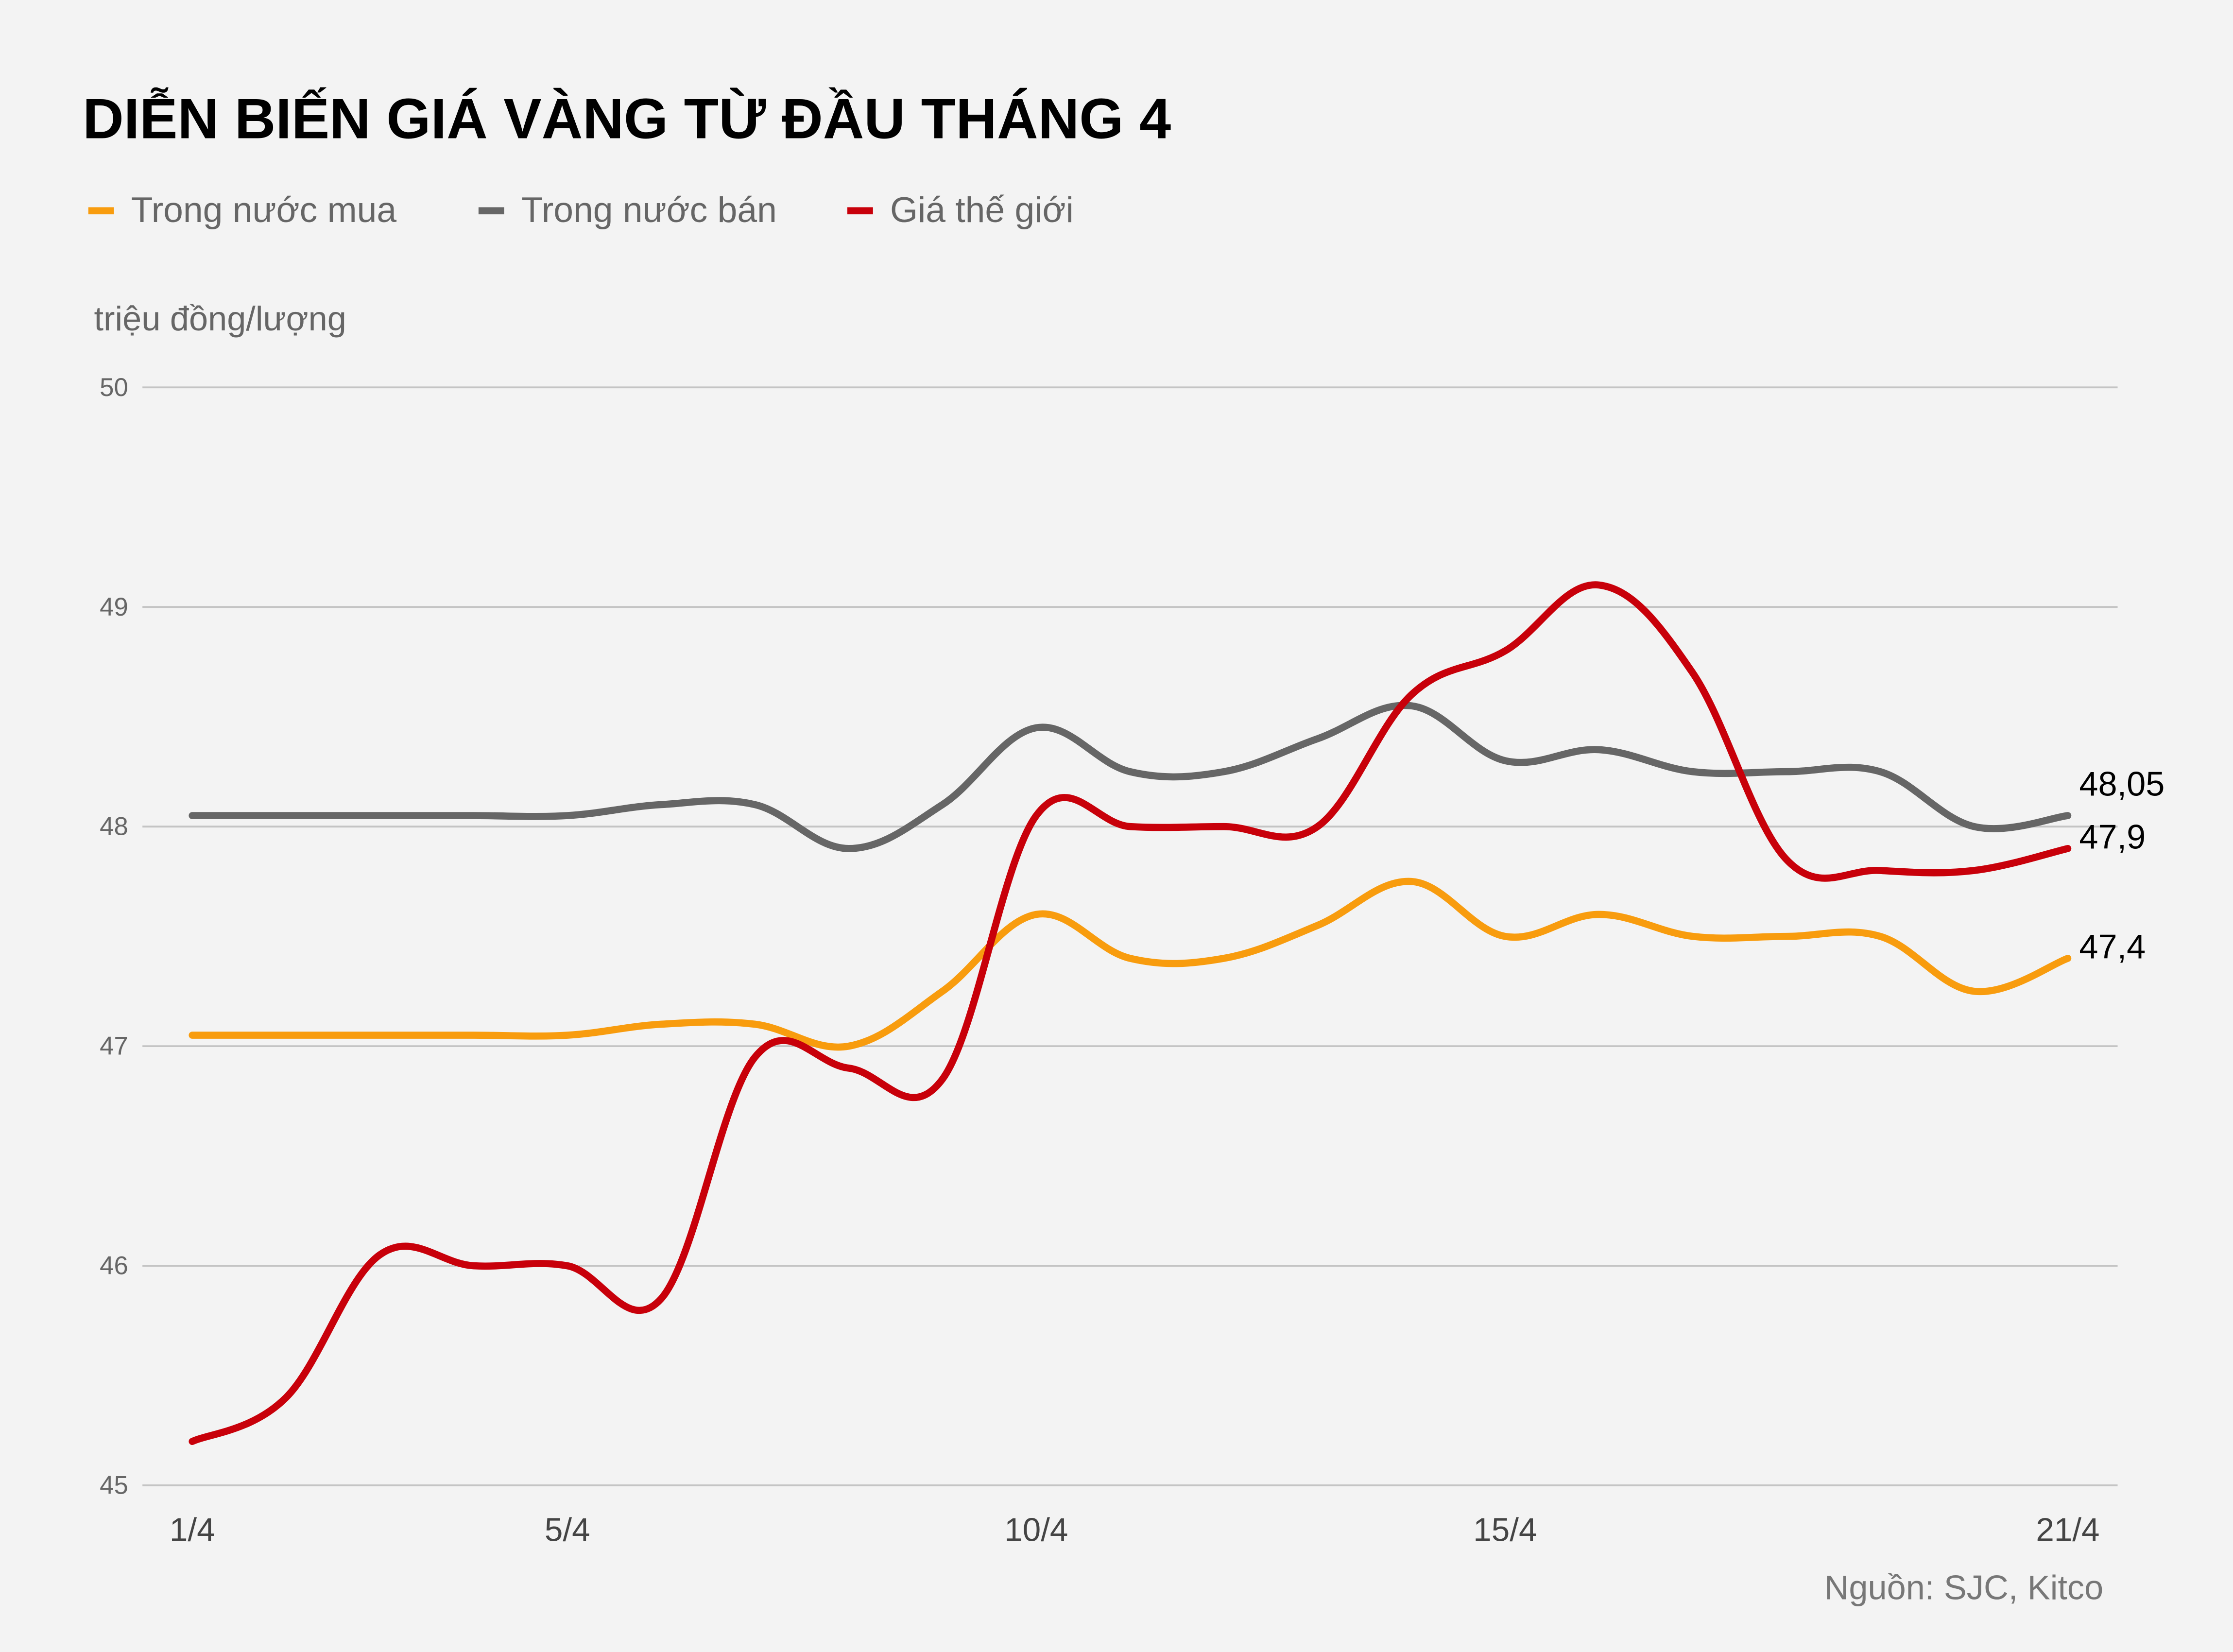 The height and width of the screenshot is (1652, 2233). What do you see at coordinates (264, 210) in the screenshot?
I see `legend-label: Trong nước mua` at bounding box center [264, 210].